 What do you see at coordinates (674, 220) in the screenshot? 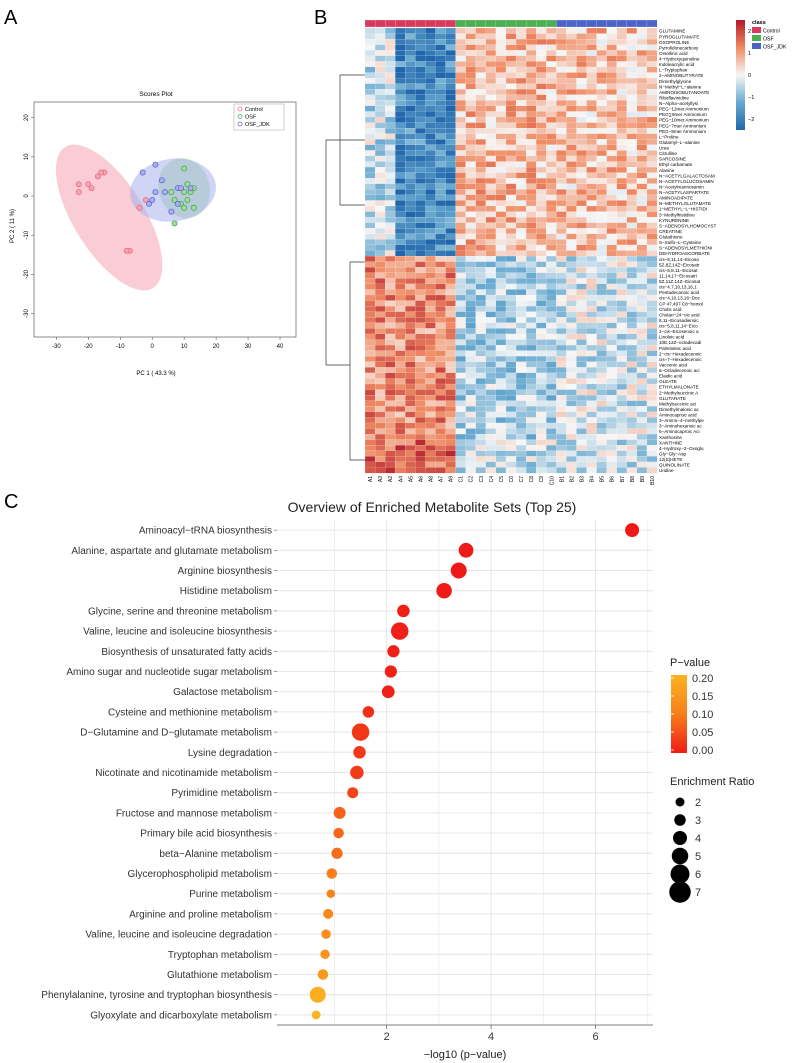
I see `heatmap-row-label: KYNURENINE` at bounding box center [674, 220].